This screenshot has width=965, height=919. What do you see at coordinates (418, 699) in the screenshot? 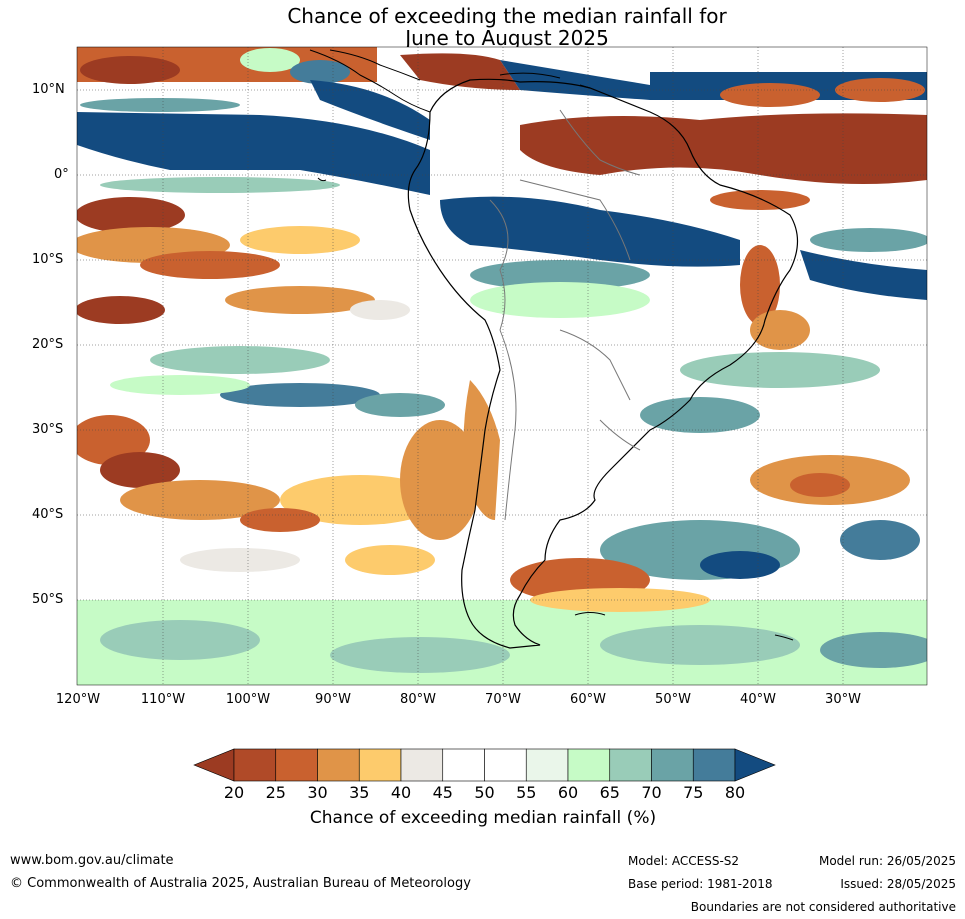
I see `lon-label-80w: 80°W` at bounding box center [418, 699].